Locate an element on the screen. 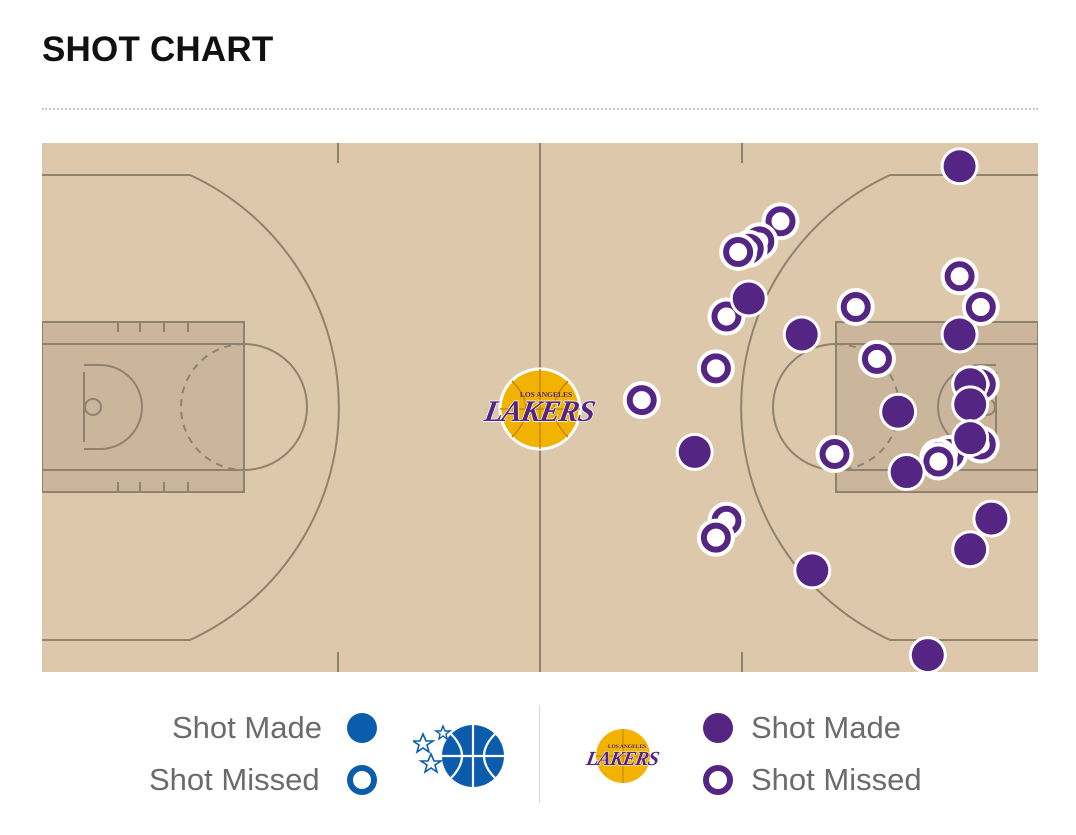 The image size is (1076, 835). magic-made-dot is located at coordinates (362, 728).